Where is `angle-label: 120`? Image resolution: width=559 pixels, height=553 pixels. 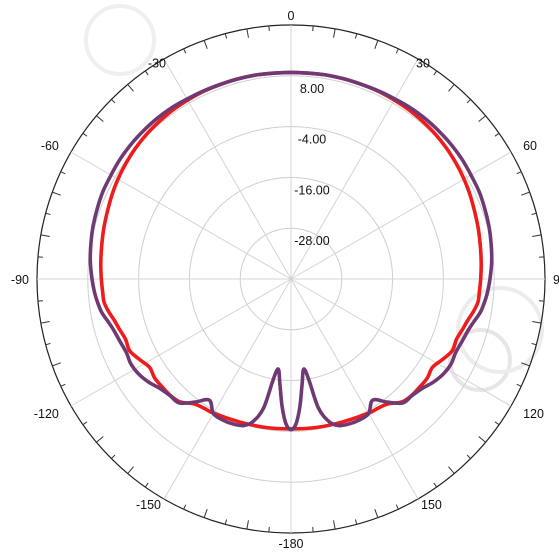 angle-label: 120 is located at coordinates (533, 414).